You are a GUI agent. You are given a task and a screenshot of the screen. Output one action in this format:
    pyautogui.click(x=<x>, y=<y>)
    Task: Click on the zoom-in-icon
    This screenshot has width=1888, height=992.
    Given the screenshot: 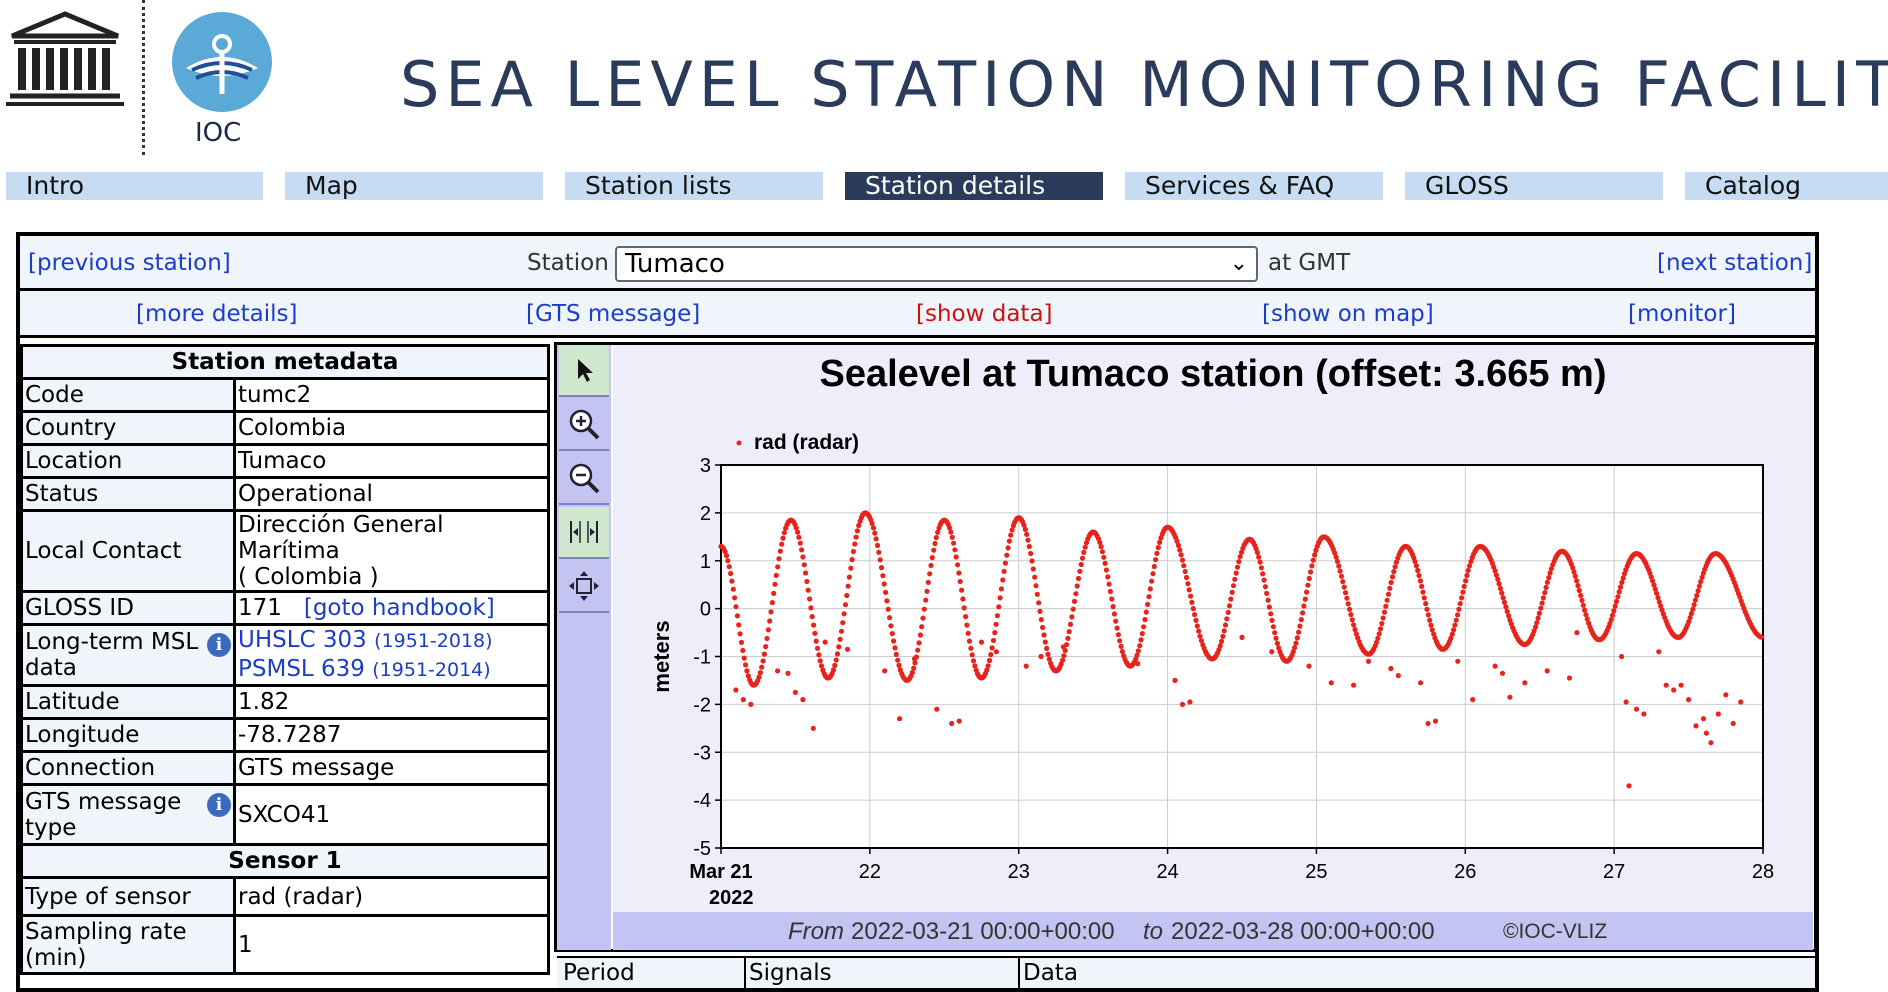 What is the action you would take?
    pyautogui.click(x=584, y=425)
    